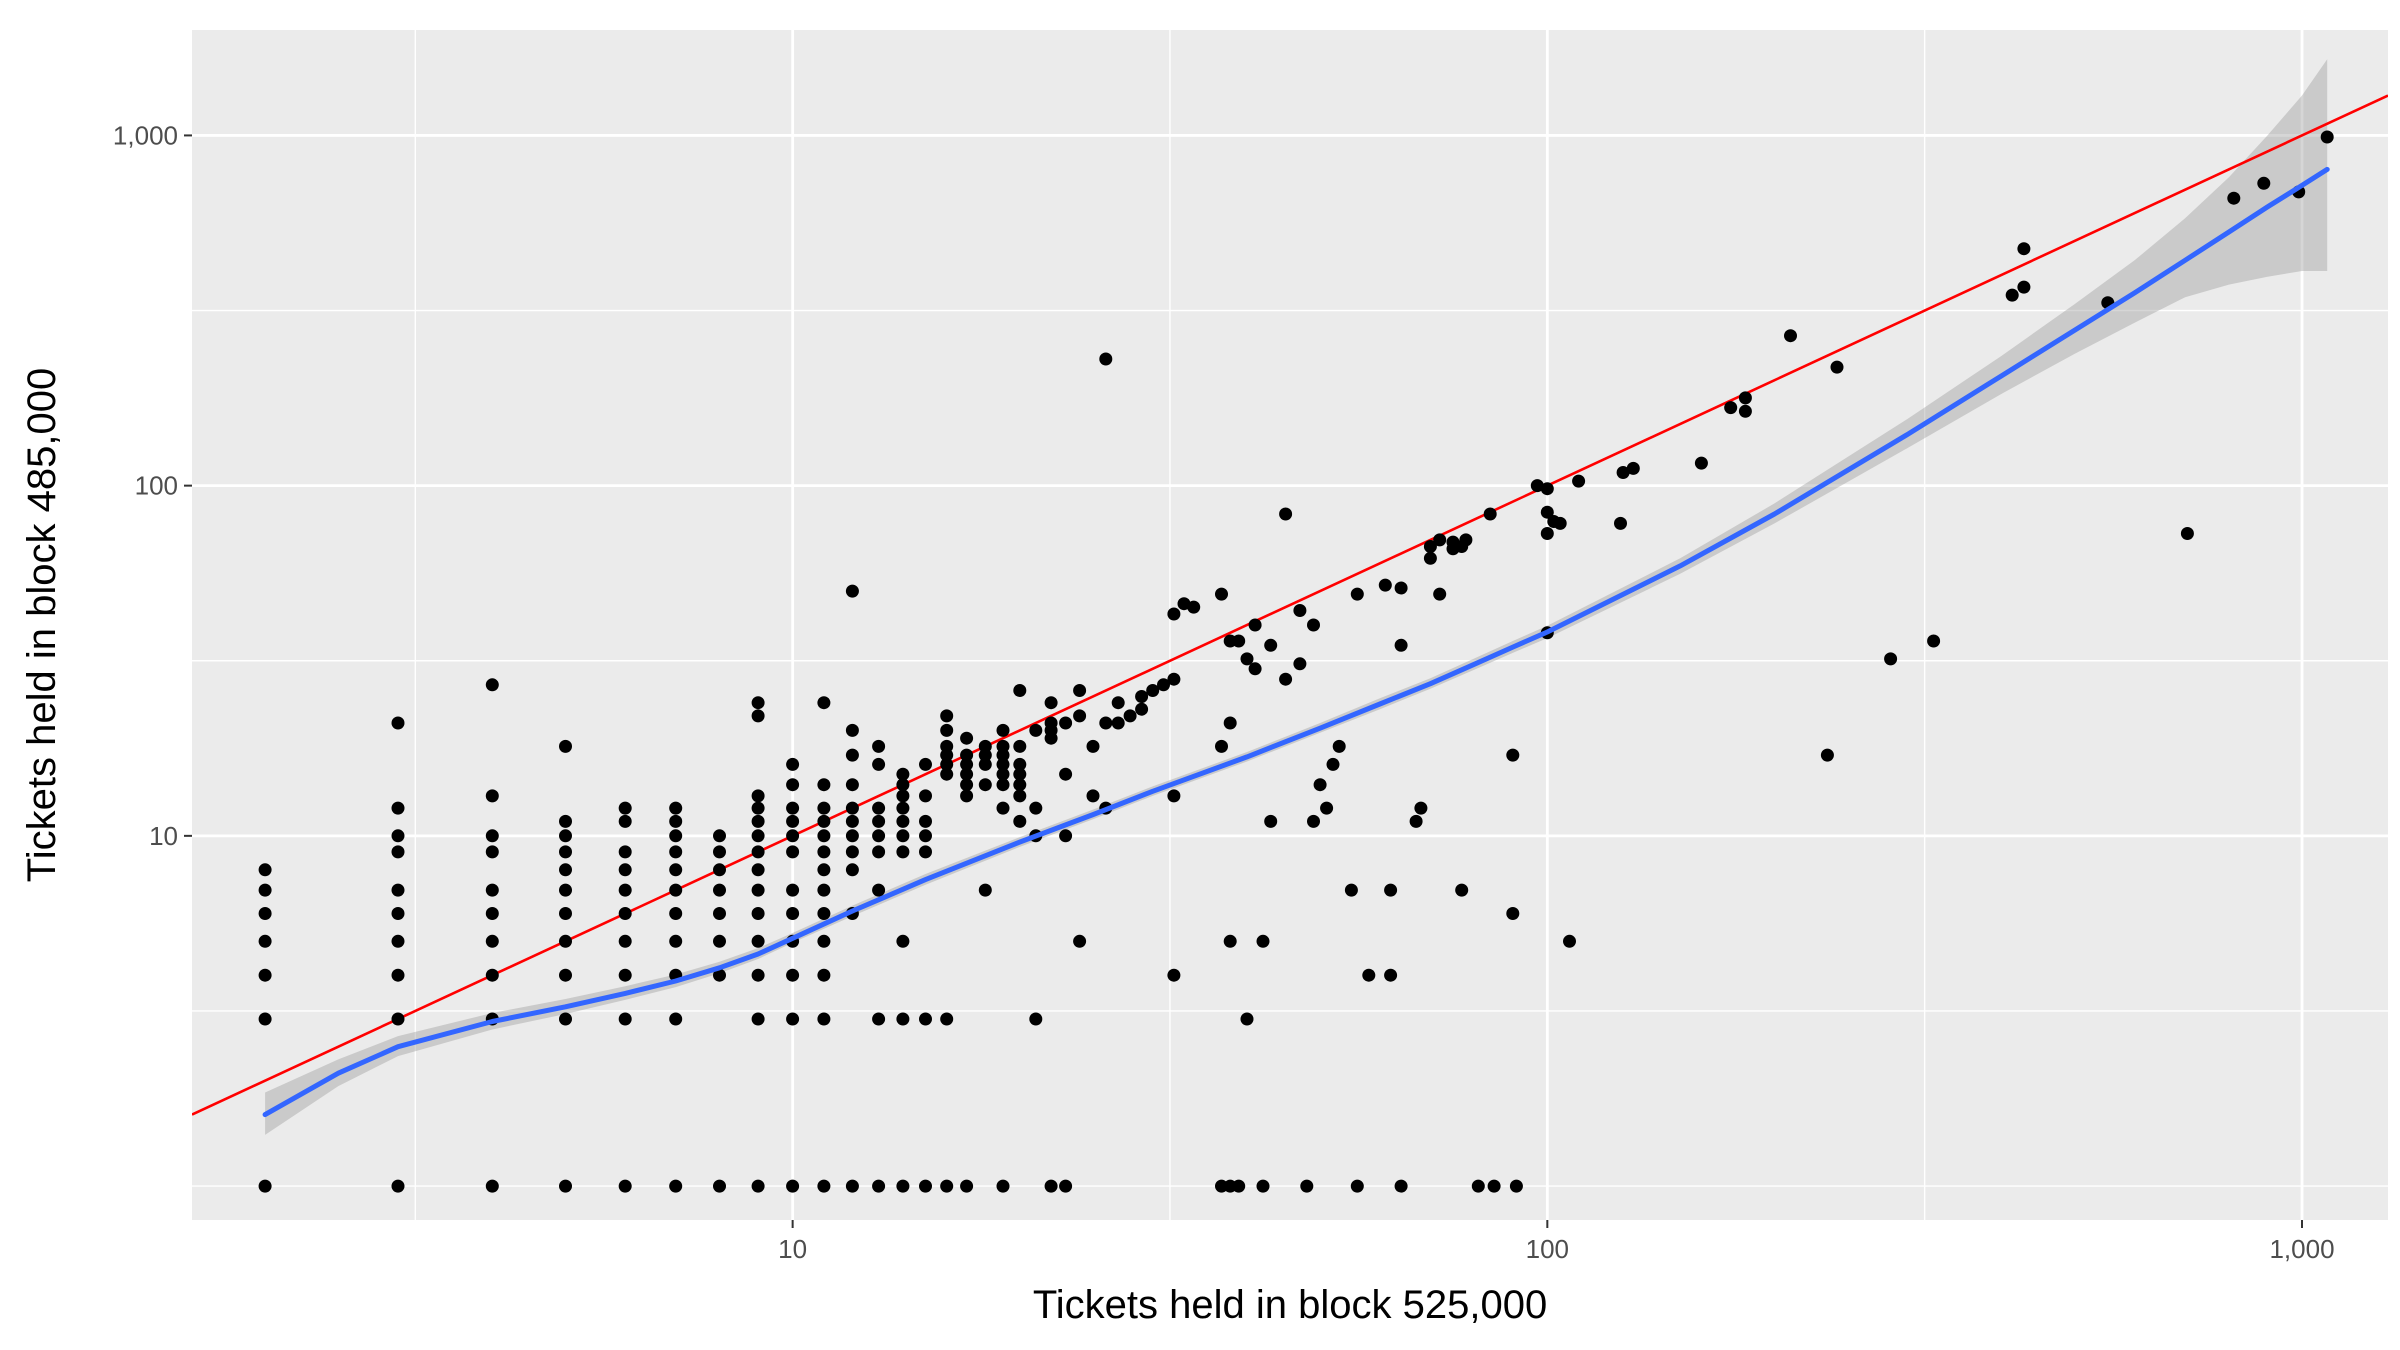  What do you see at coordinates (163, 836) in the screenshot?
I see `y-tick-label: 10` at bounding box center [163, 836].